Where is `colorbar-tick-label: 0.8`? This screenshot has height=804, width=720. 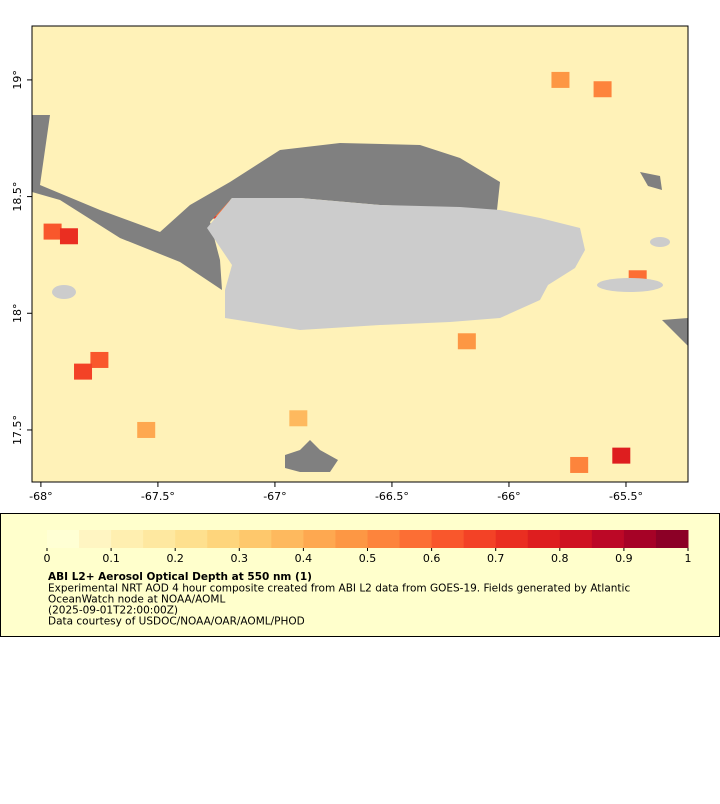
colorbar-tick-label: 0.8 is located at coordinates (560, 558).